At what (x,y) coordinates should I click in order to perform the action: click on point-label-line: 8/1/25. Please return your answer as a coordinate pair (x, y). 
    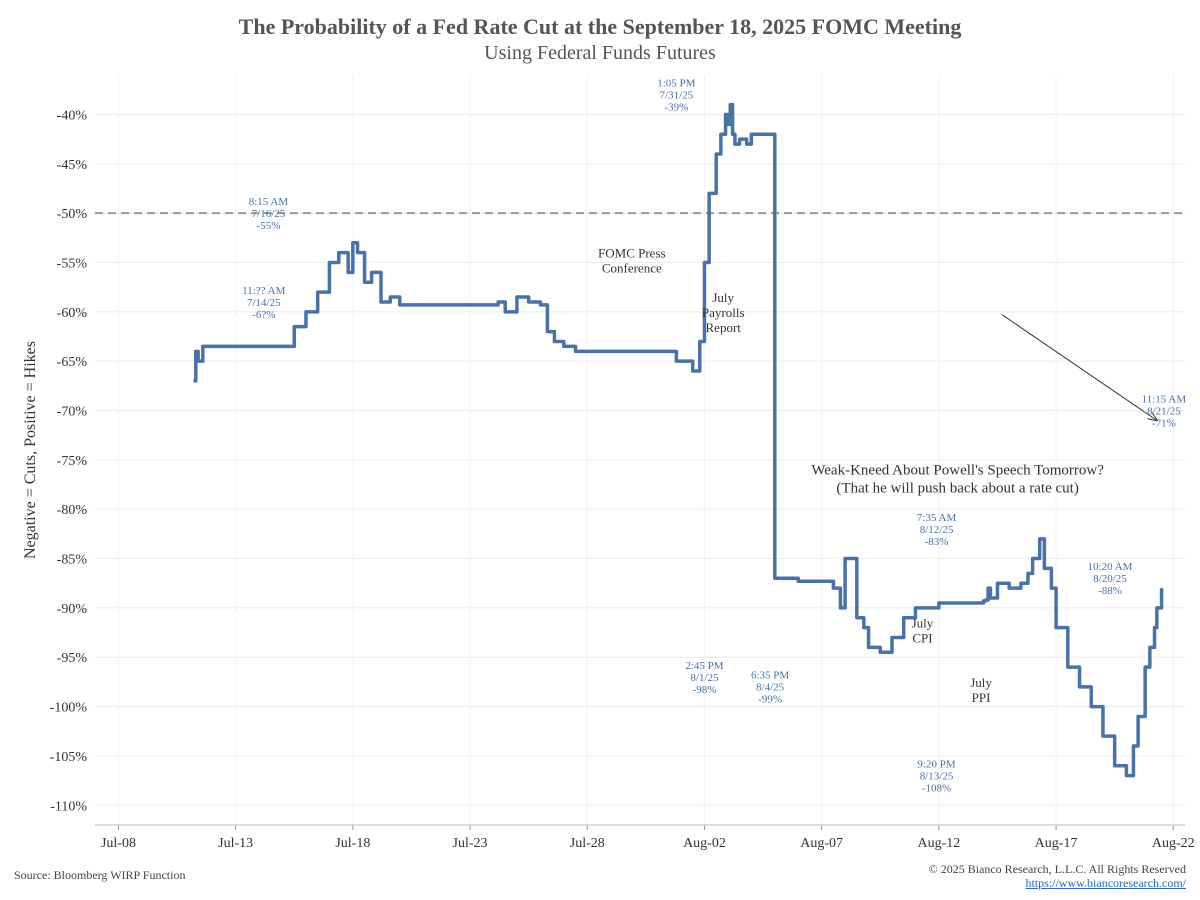
    Looking at the image, I should click on (704, 678).